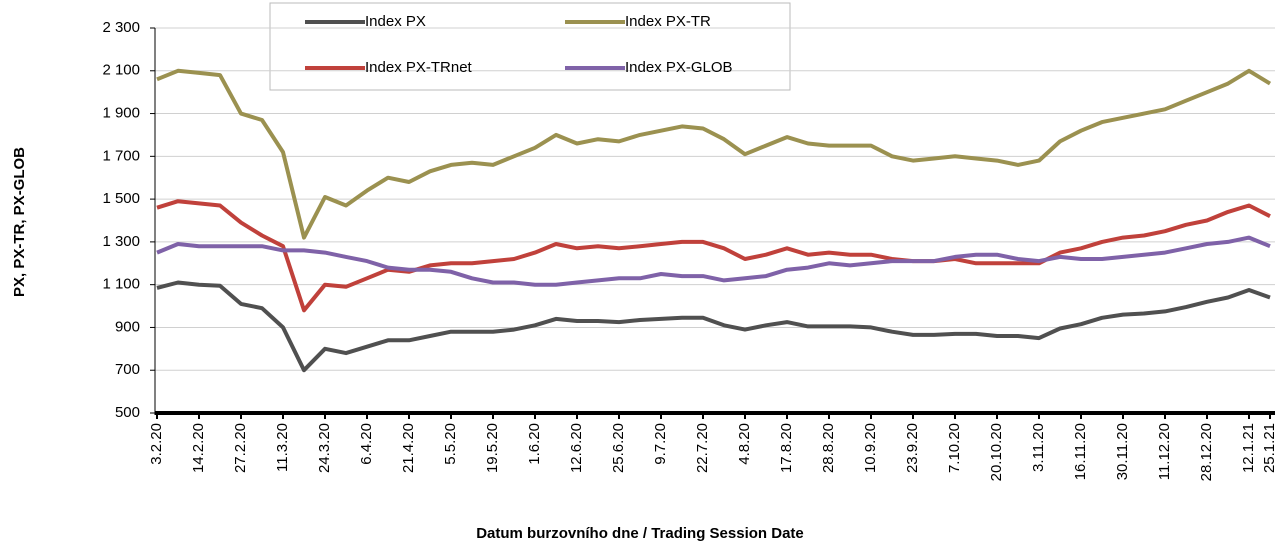  Describe the element at coordinates (240, 448) in the screenshot. I see `x-tick-label: 27.2.20` at that location.